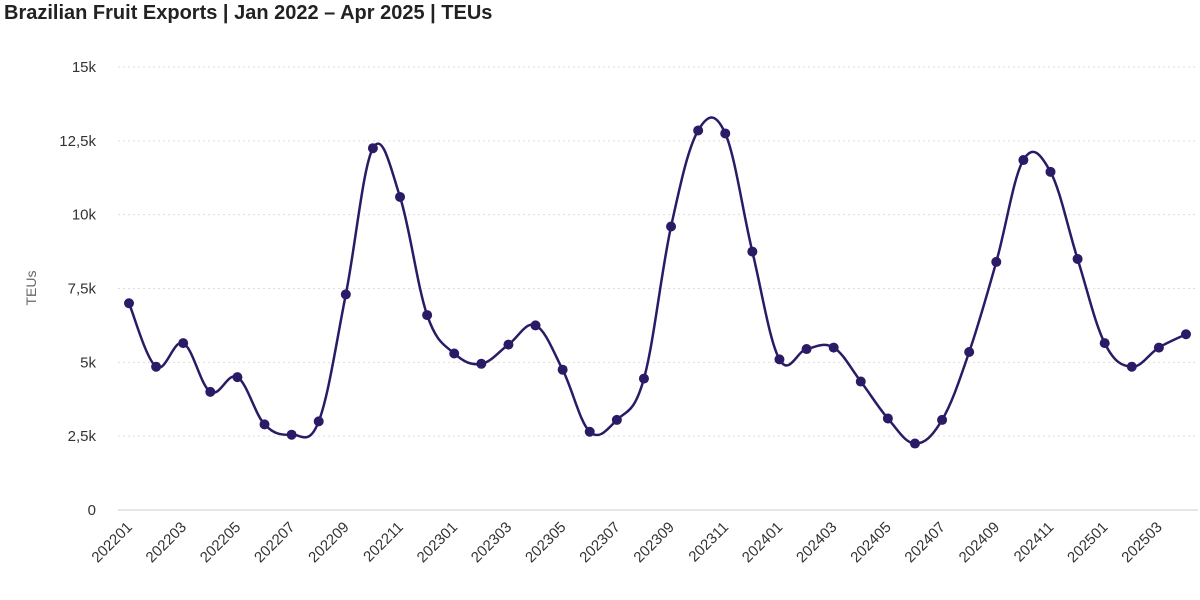 The height and width of the screenshot is (600, 1200). Describe the element at coordinates (870, 542) in the screenshot. I see `x-tick-label: 202405` at that location.